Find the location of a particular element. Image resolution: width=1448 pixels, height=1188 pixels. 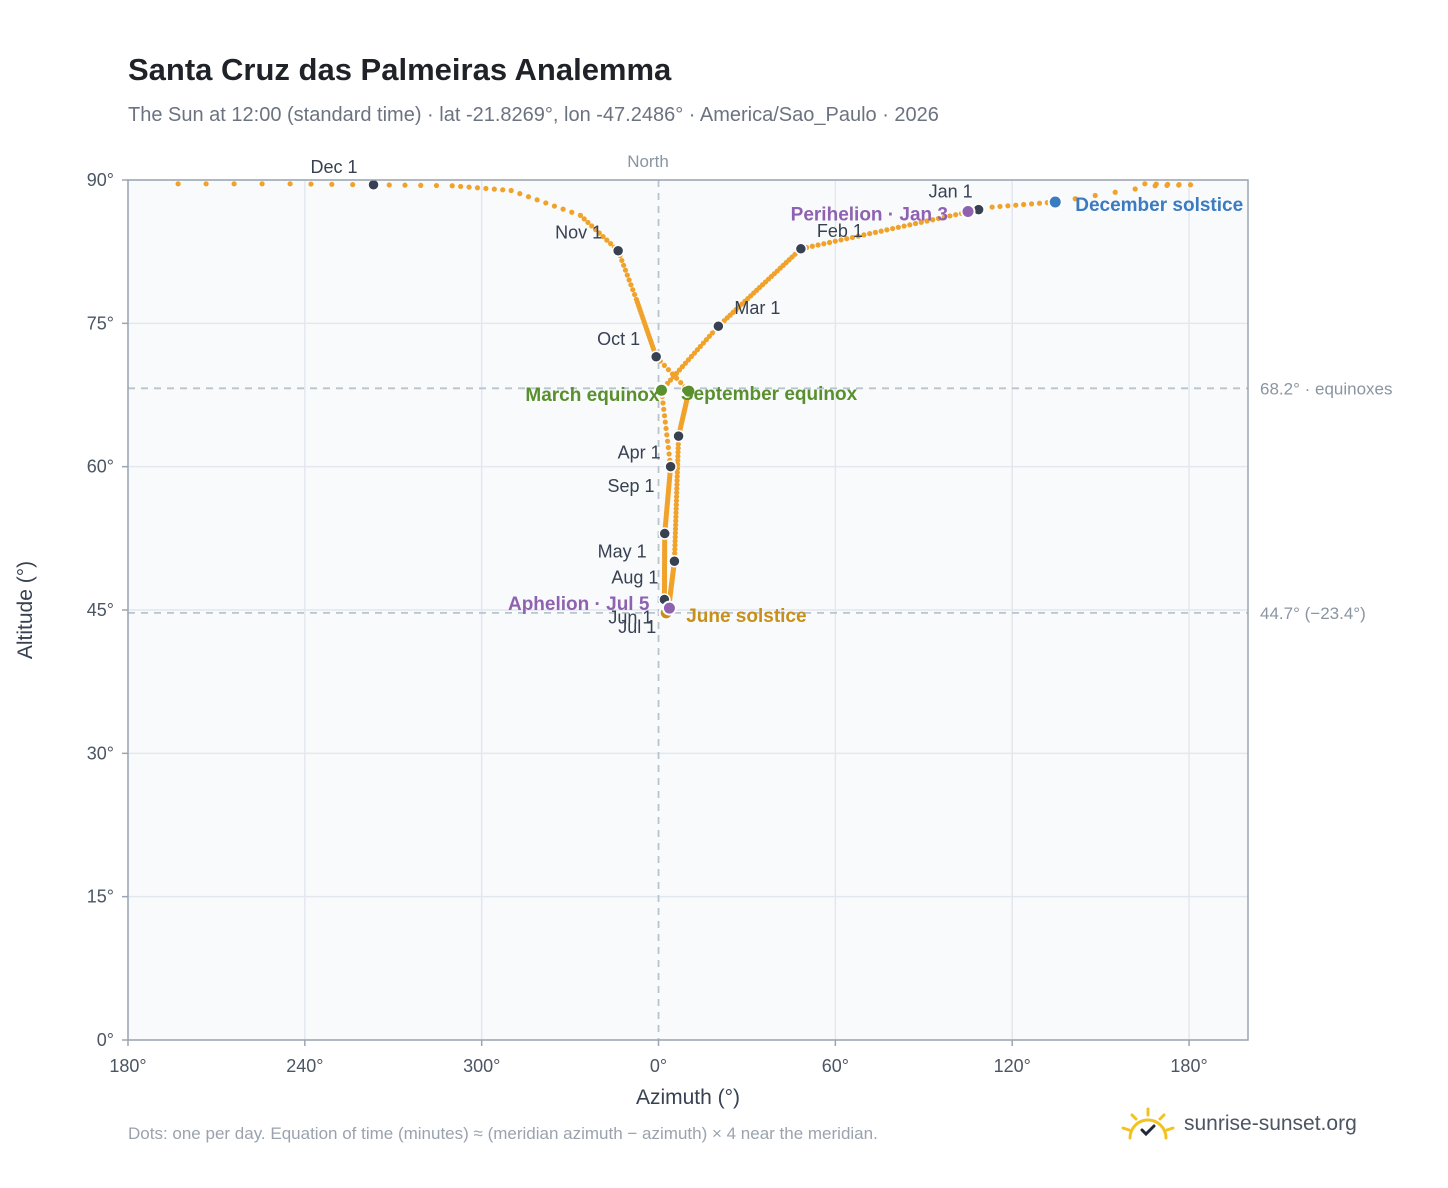

chart-title: Santa Cruz das Palmeiras Analemma is located at coordinates (400, 69).